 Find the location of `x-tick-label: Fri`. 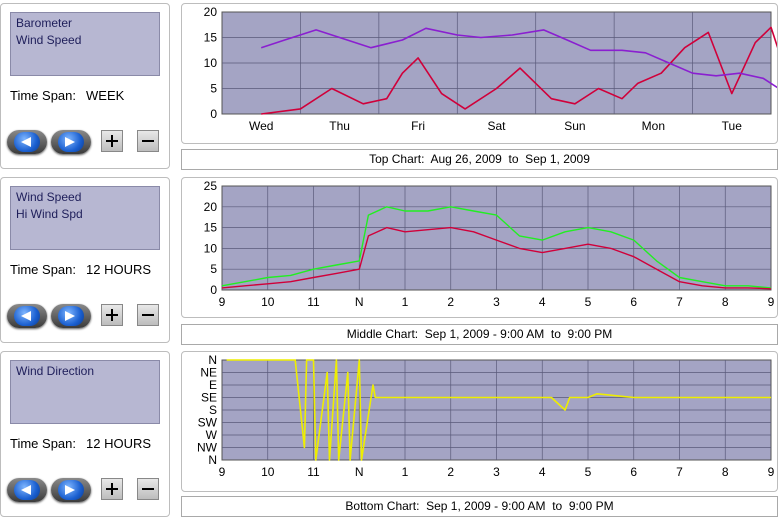

x-tick-label: Fri is located at coordinates (418, 126).